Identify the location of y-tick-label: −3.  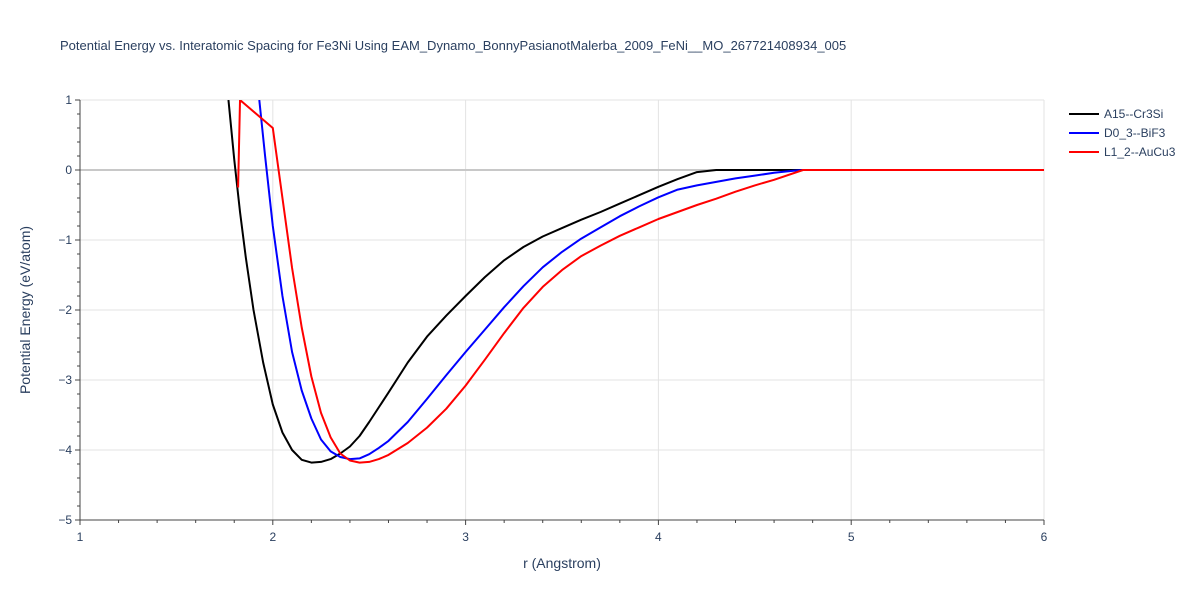
(65, 380).